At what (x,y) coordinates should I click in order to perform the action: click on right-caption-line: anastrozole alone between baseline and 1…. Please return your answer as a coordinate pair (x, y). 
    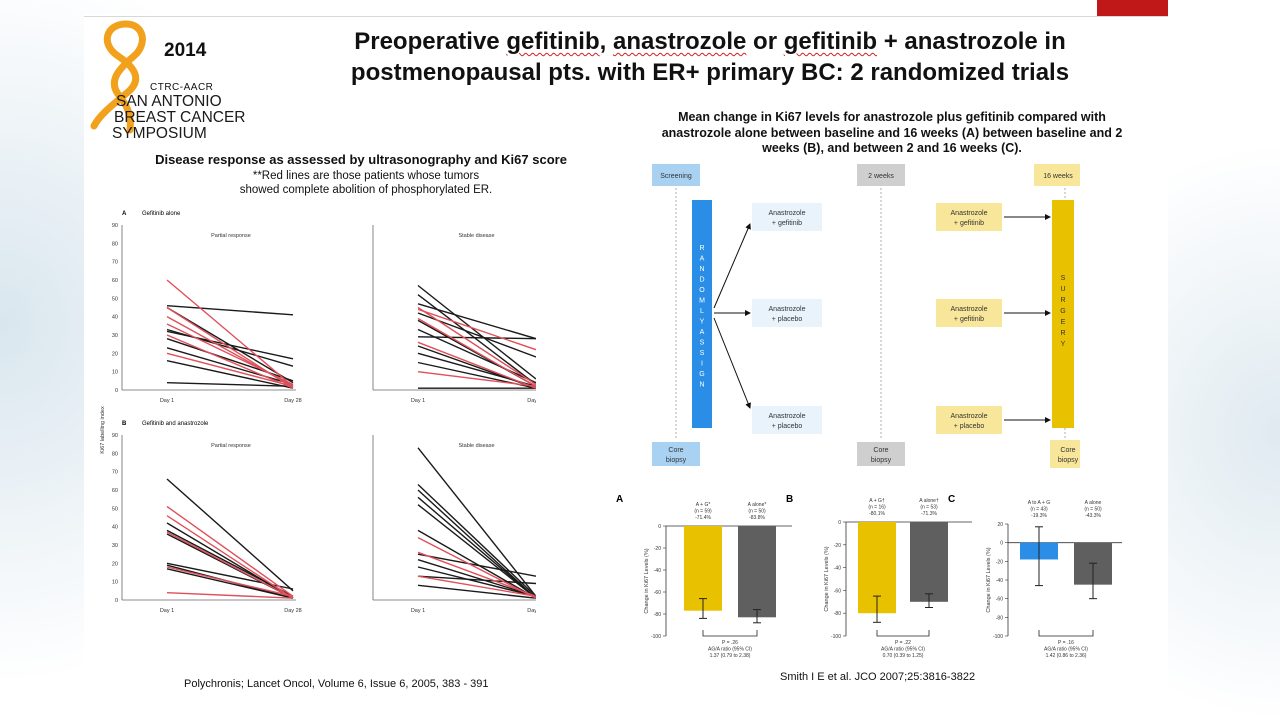
    Looking at the image, I should click on (892, 132).